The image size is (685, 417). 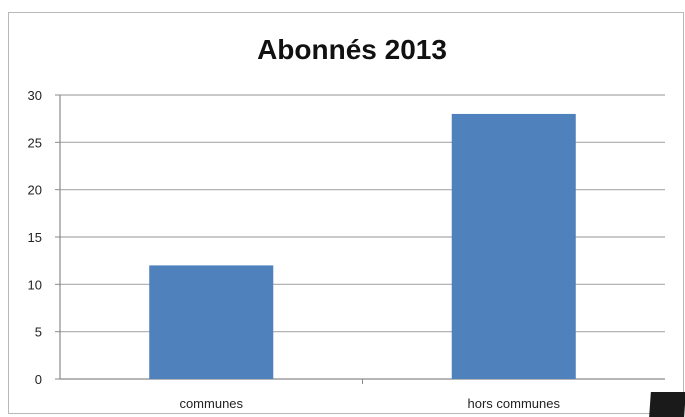 I want to click on corner-dark-block, so click(x=667, y=404).